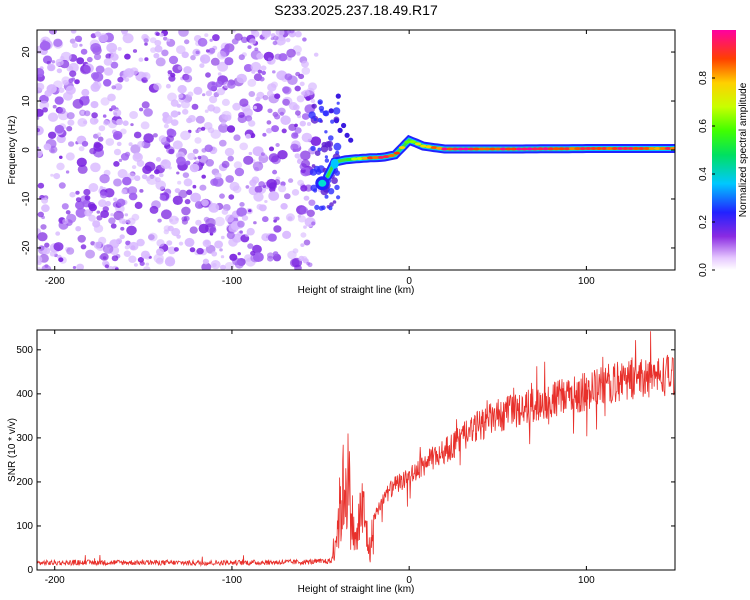  I want to click on x-tick-label: 100, so click(586, 281).